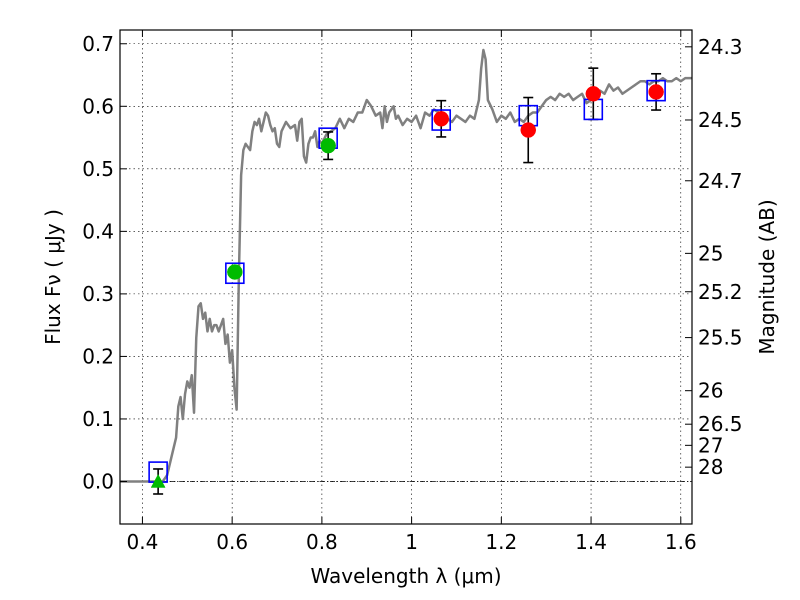 This screenshot has height=600, width=800. What do you see at coordinates (98, 169) in the screenshot?
I see `y-tick-label: 0.5` at bounding box center [98, 169].